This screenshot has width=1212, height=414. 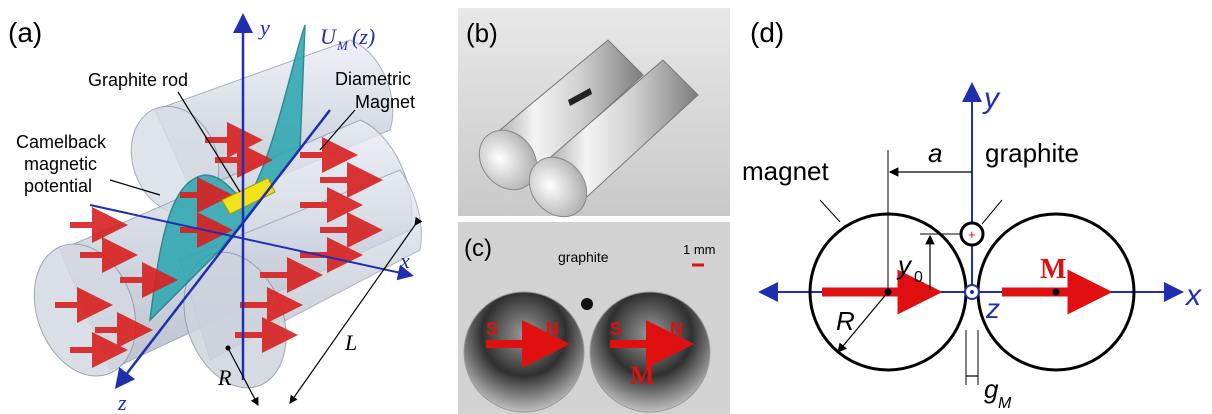 I want to click on a-label: a, so click(x=935, y=153).